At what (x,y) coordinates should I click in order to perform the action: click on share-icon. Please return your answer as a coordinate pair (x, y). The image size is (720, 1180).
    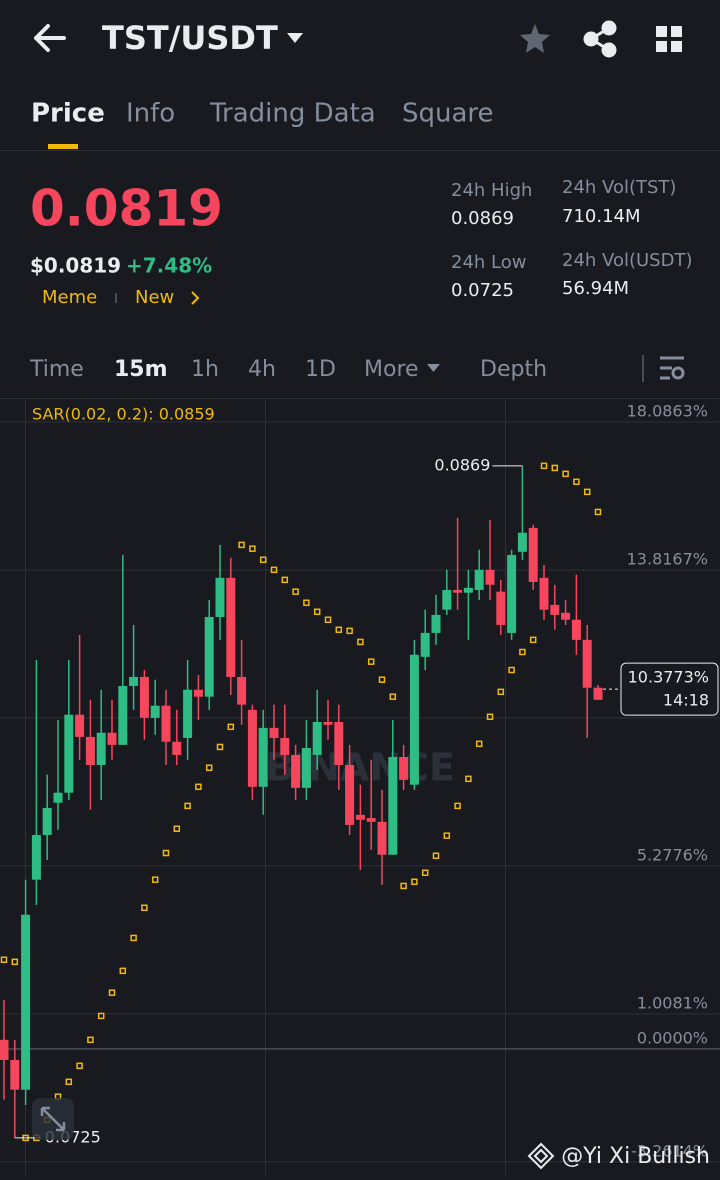
    Looking at the image, I should click on (600, 39).